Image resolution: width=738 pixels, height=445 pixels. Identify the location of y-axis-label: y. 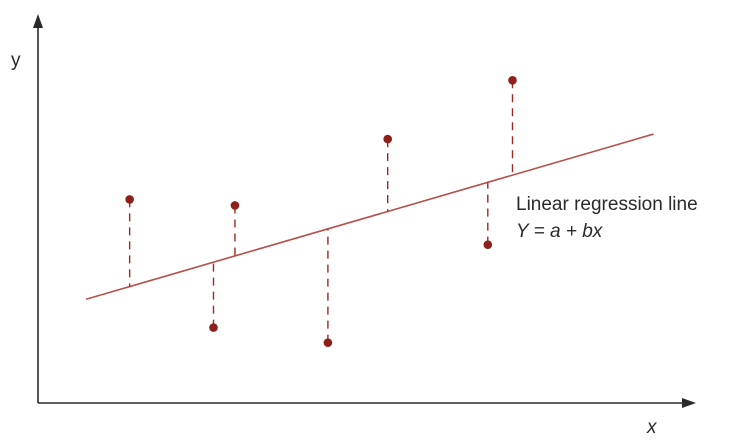
(16, 60).